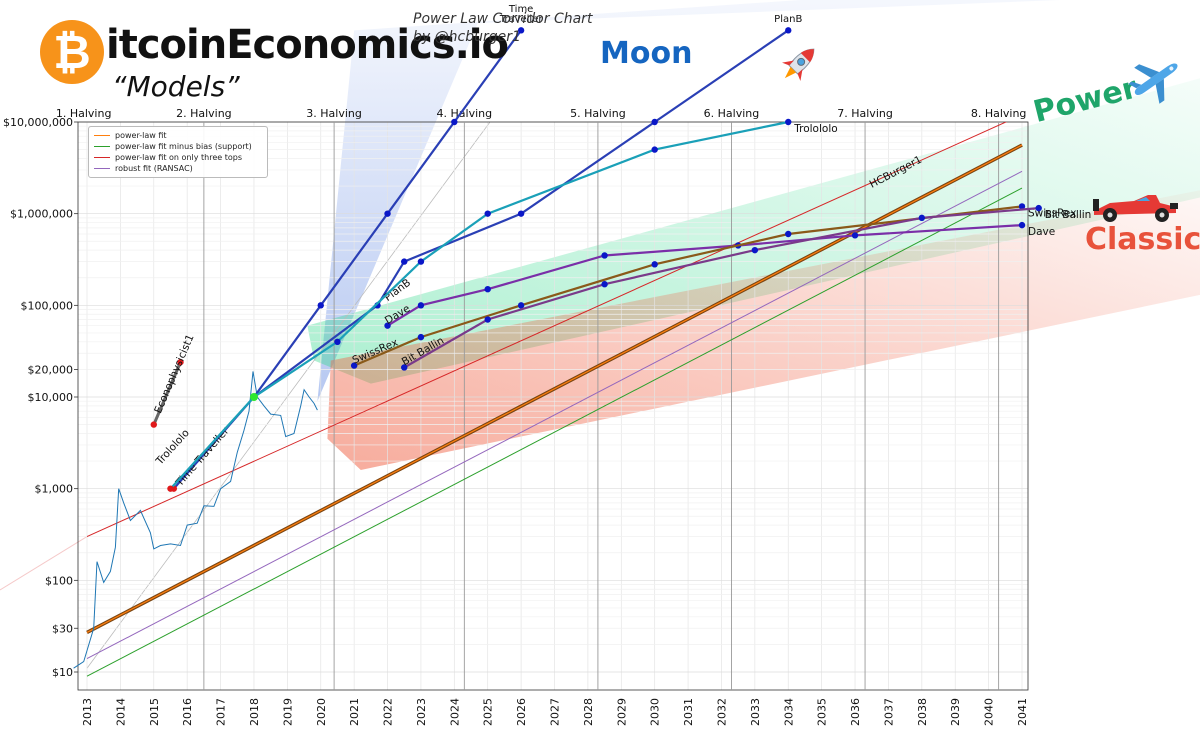 This screenshot has height=740, width=1200. I want to click on halving-label: 1. Halving, so click(84, 113).